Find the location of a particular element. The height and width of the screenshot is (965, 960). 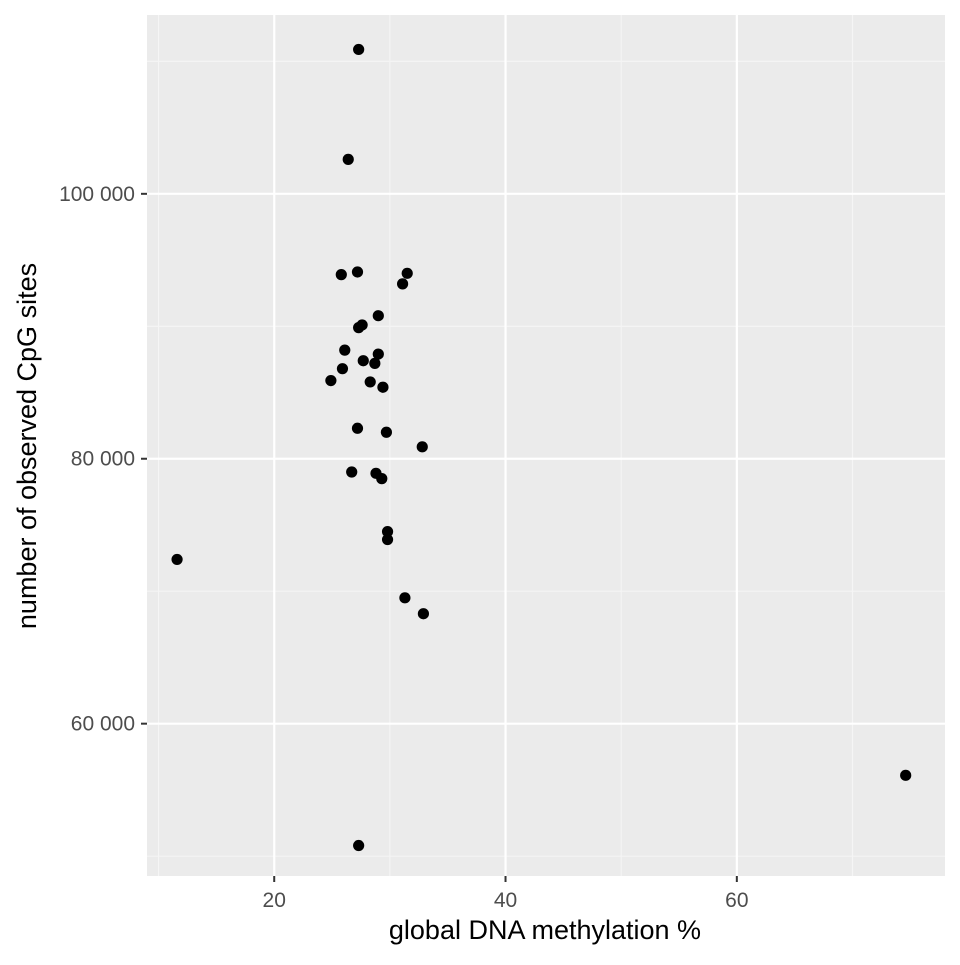

x-tick-label: 20 is located at coordinates (274, 900).